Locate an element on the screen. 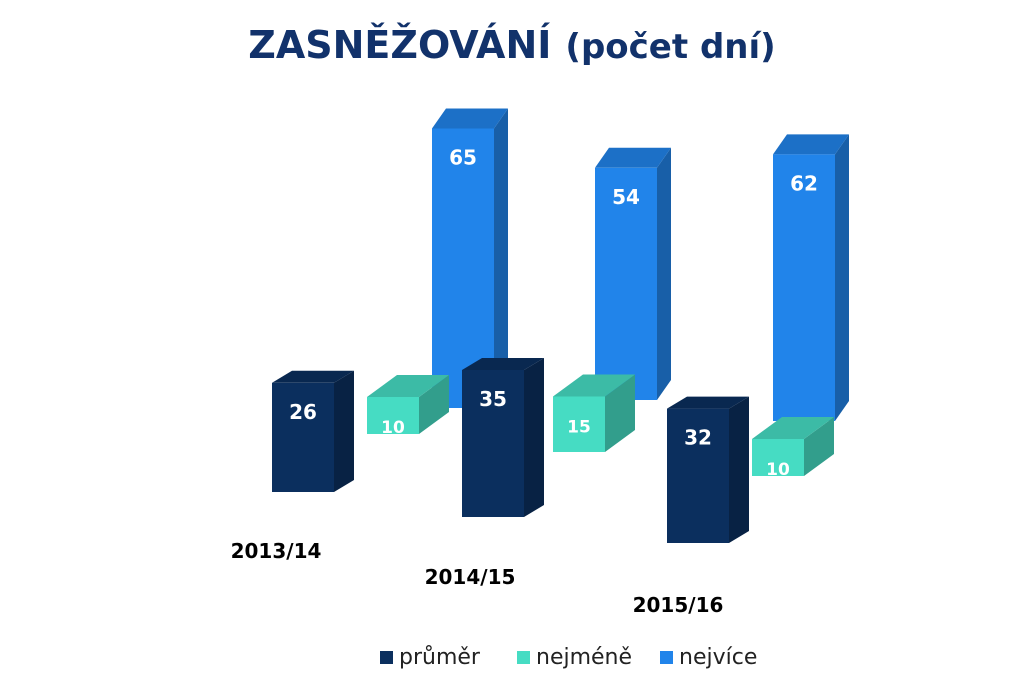  category-label: 2015/16 is located at coordinates (678, 605).